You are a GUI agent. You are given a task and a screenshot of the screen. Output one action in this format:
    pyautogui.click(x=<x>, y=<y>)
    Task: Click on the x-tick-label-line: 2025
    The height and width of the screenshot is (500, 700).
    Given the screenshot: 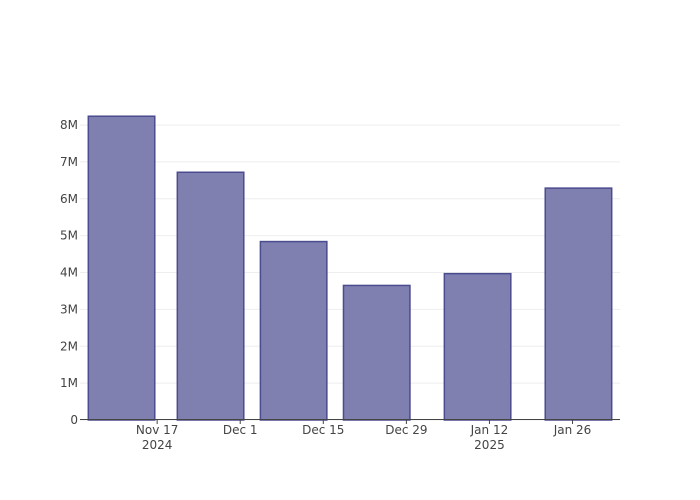 What is the action you would take?
    pyautogui.click(x=489, y=445)
    